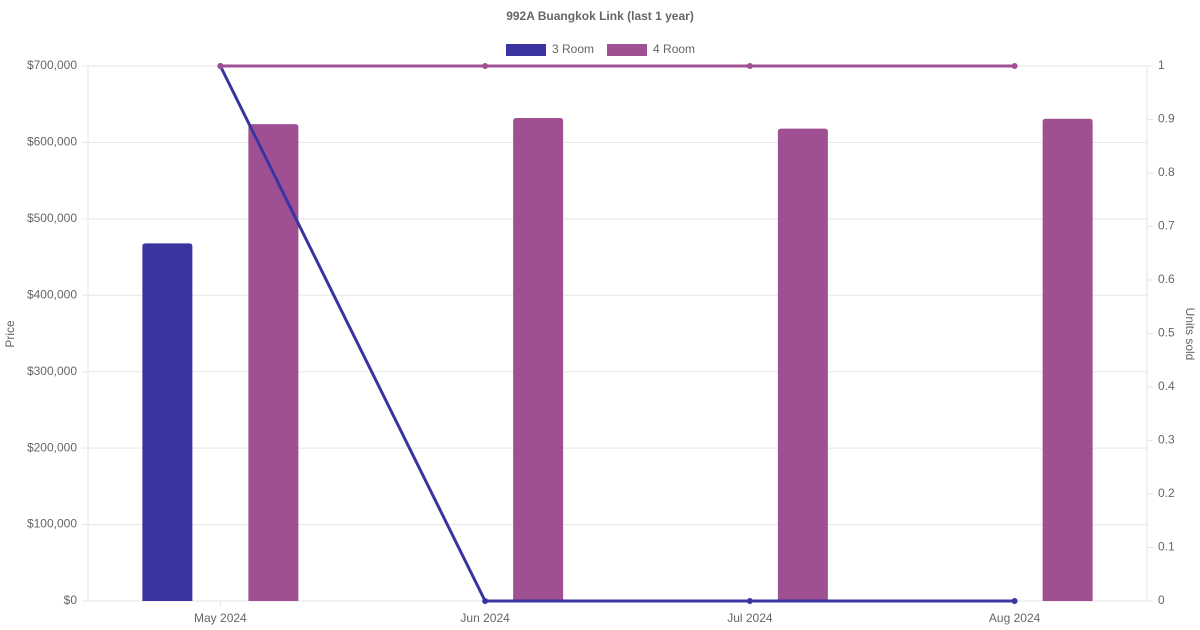 This screenshot has height=630, width=1200. Describe the element at coordinates (52, 294) in the screenshot. I see `y-tick-label: $400,000` at that location.